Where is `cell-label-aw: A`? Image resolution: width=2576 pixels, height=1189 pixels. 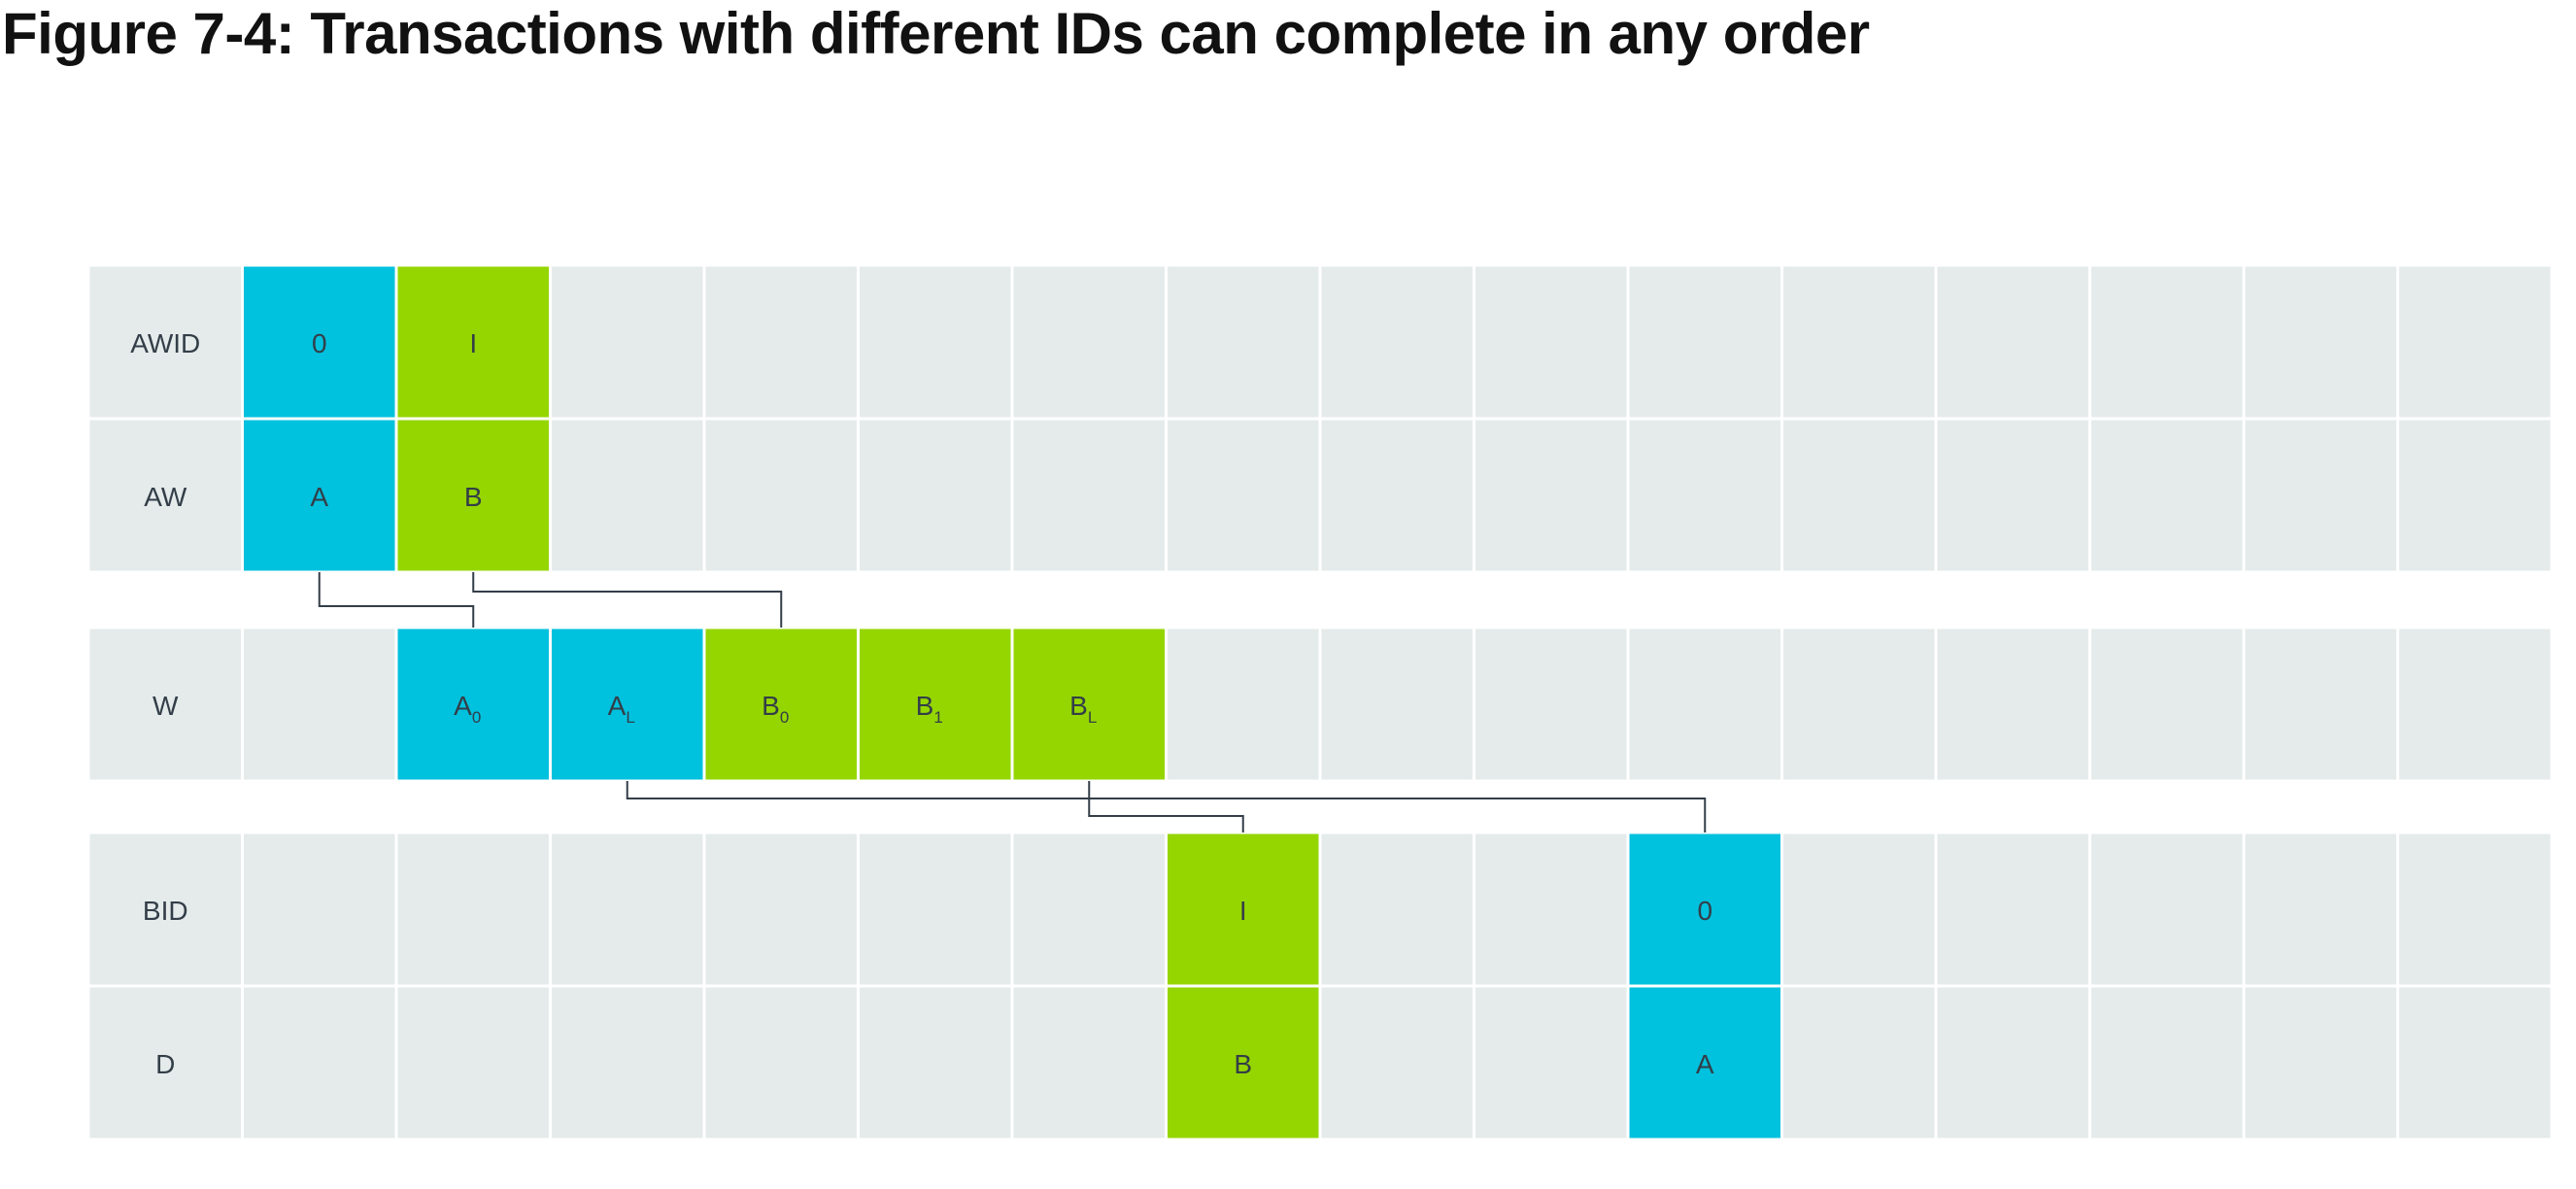
cell-label-aw: A is located at coordinates (319, 497).